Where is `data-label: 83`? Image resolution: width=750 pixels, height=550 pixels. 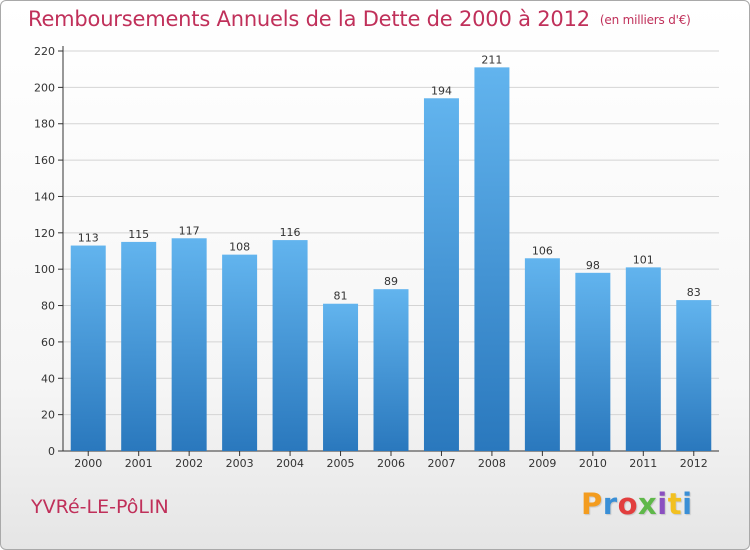
data-label: 83 is located at coordinates (694, 292).